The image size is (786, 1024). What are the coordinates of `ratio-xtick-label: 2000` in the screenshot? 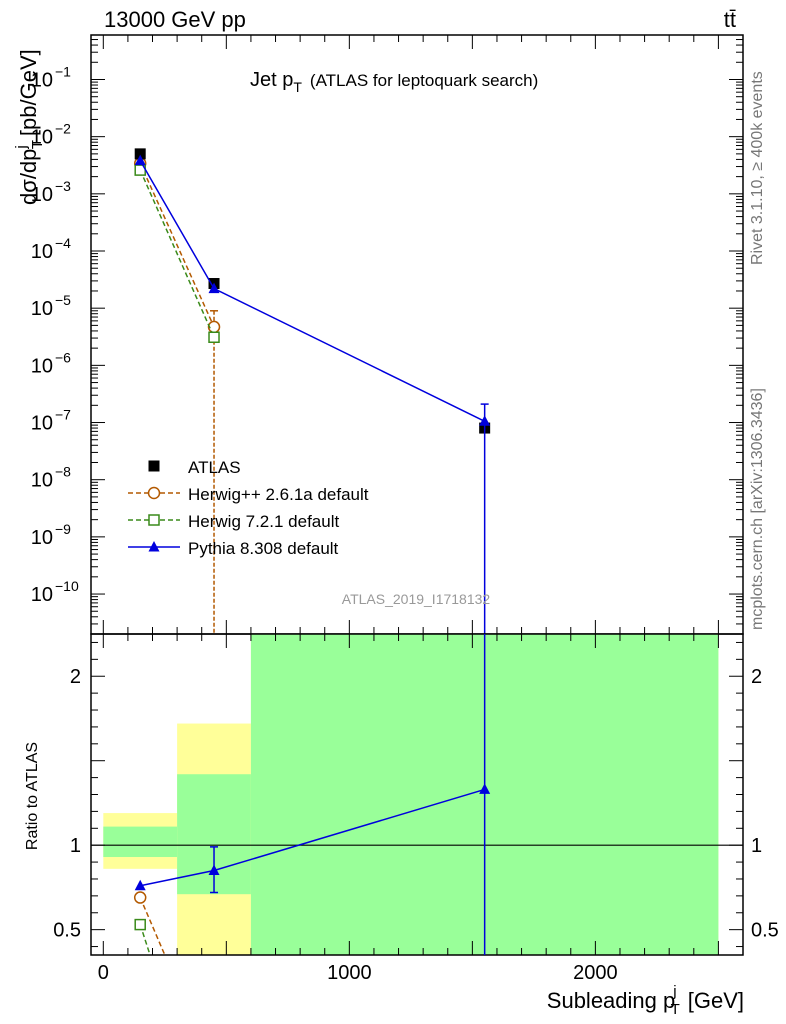 It's located at (595, 973).